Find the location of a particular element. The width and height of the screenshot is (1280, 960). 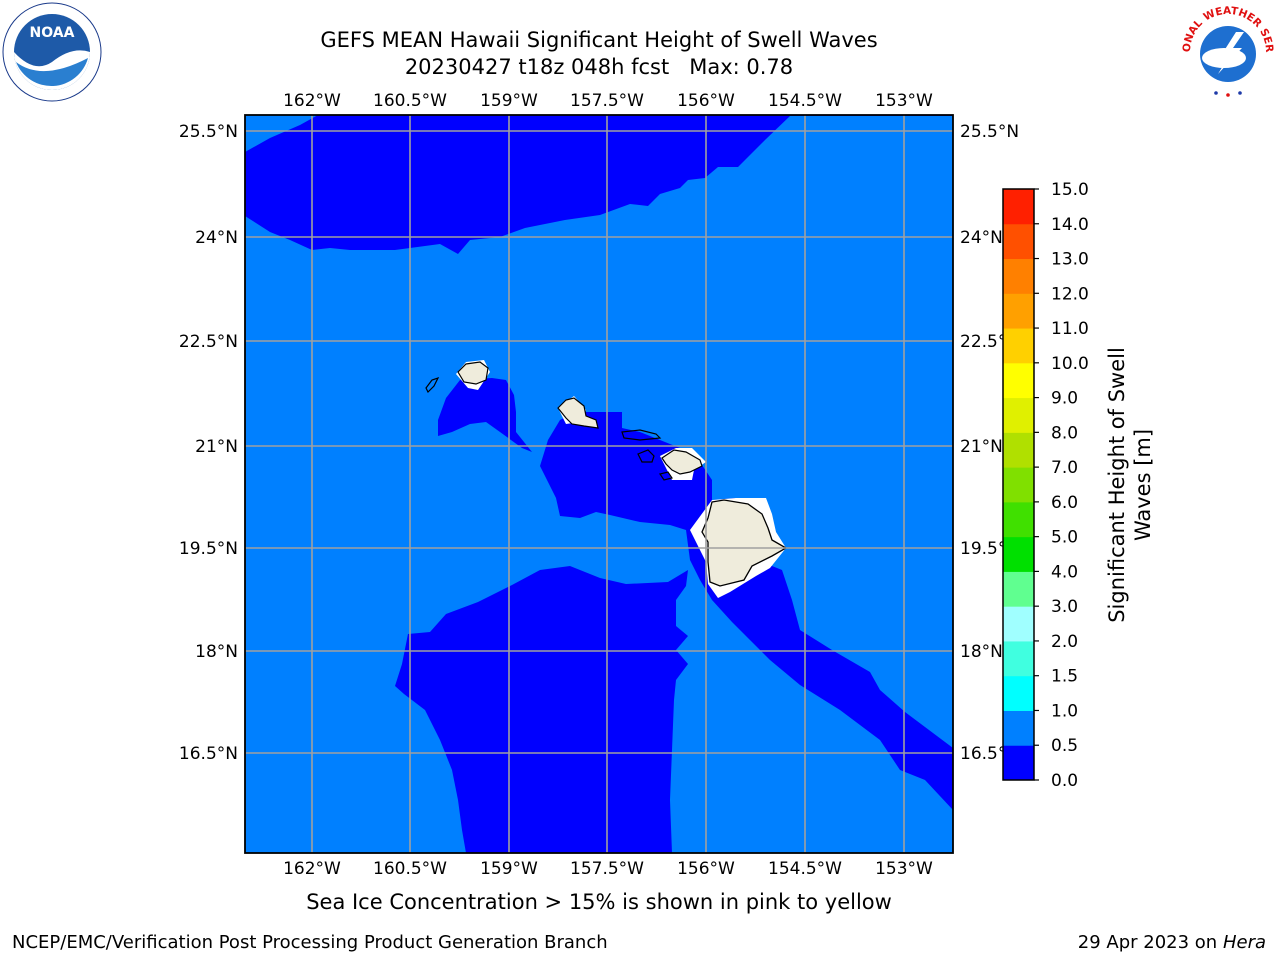

generated-date: 29 Apr 2023 on Hera is located at coordinates (1172, 942).